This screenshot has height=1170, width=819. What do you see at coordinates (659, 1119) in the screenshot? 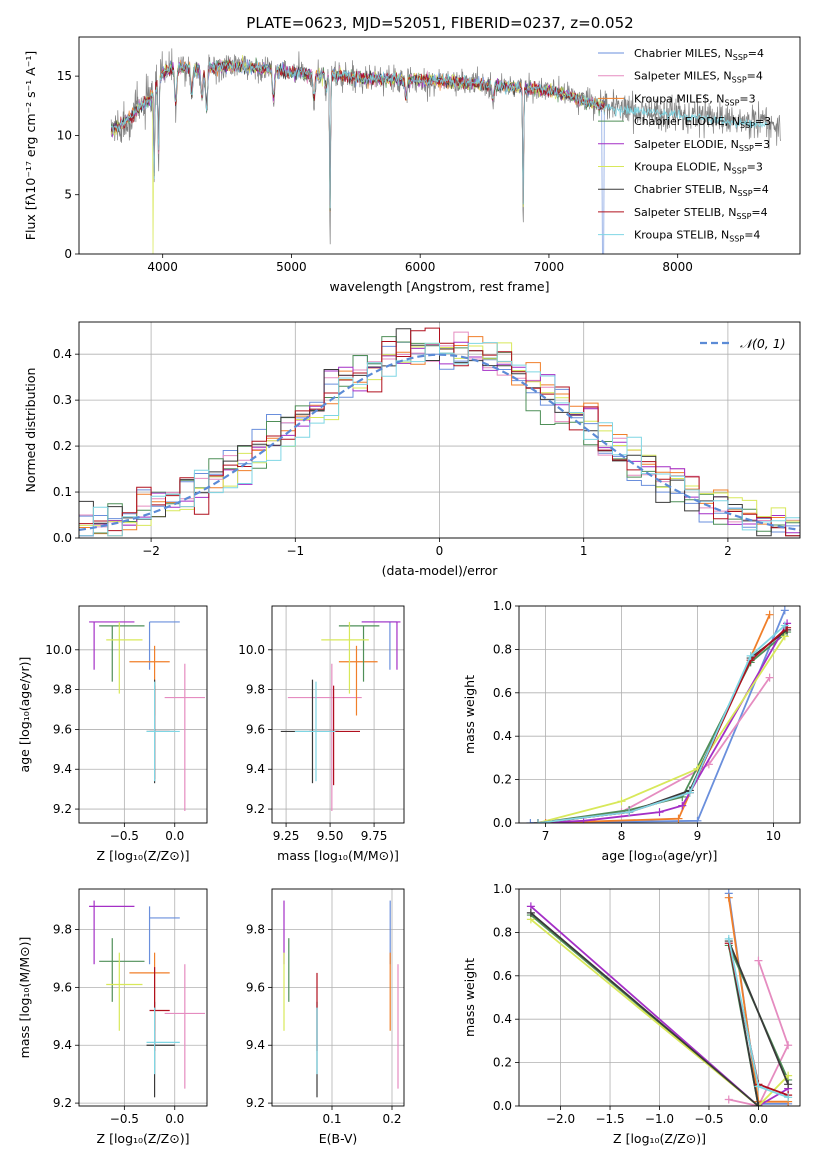
I see `x-tick-label: −1.0` at bounding box center [659, 1119].